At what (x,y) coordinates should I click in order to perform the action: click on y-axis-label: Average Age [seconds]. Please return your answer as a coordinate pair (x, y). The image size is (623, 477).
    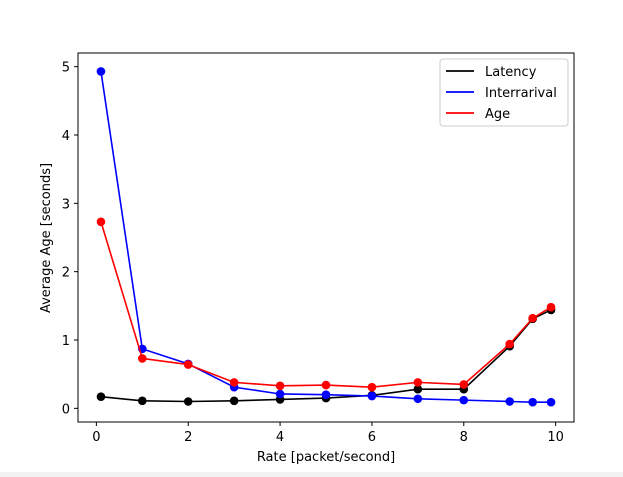
    Looking at the image, I should click on (46, 238).